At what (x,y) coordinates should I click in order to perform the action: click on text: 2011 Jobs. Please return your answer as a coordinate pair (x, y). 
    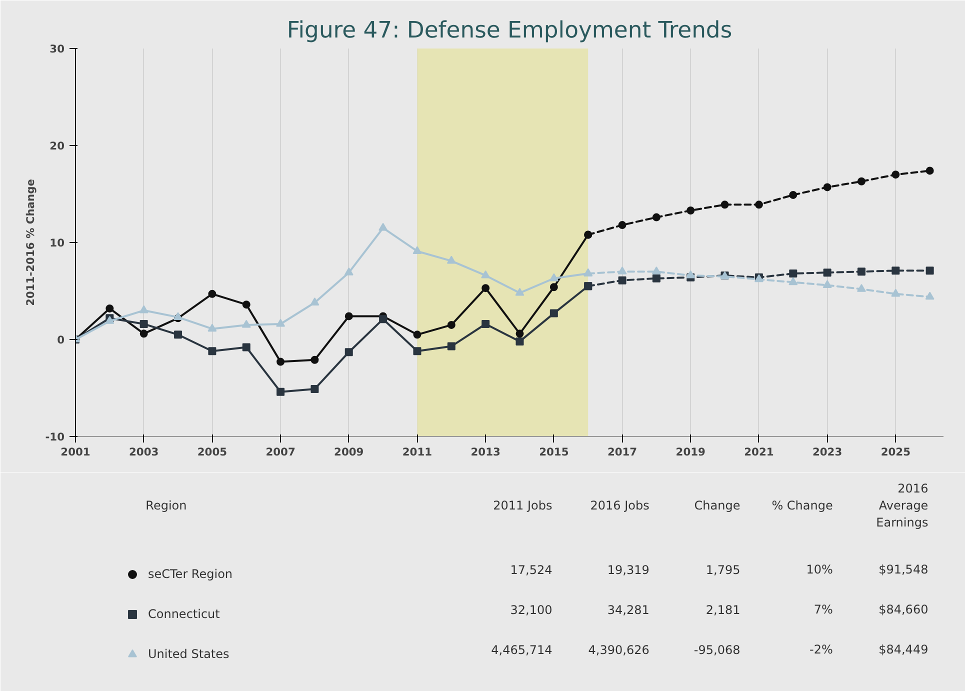
    Looking at the image, I should click on (522, 505).